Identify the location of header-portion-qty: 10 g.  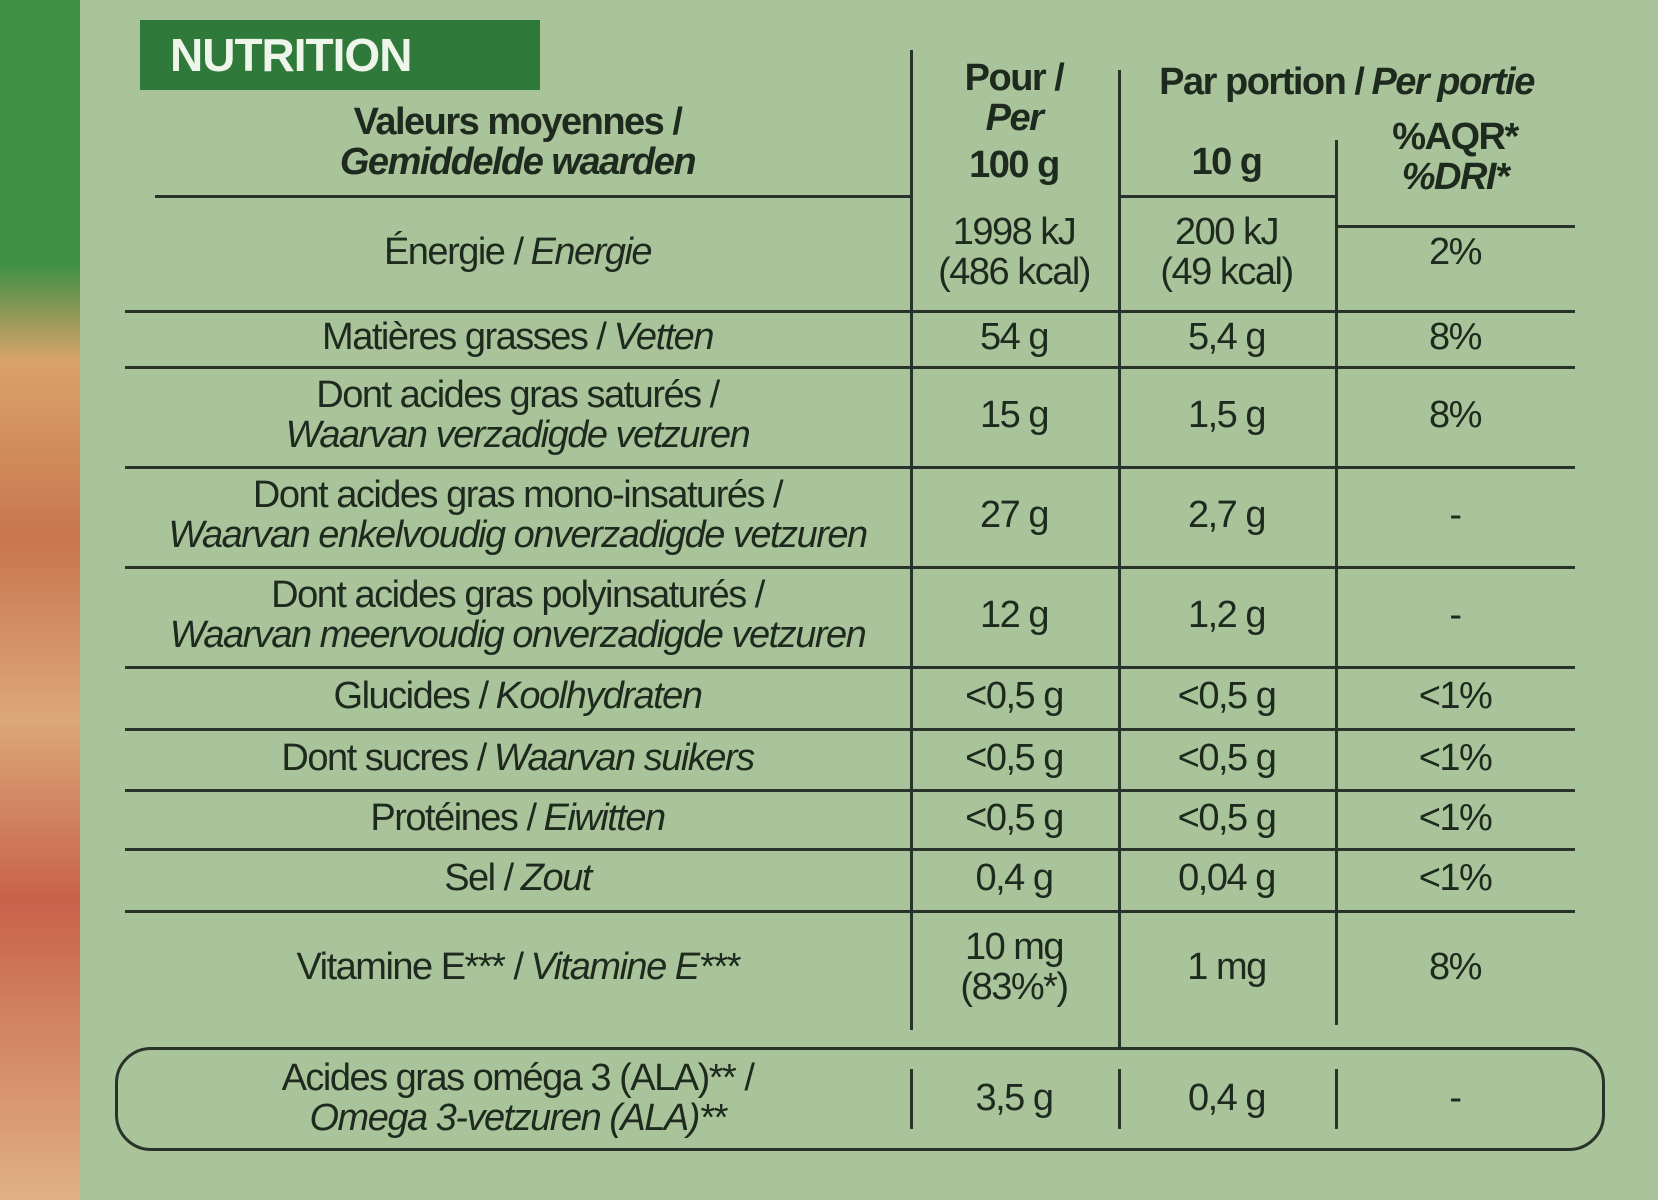
(1226, 162).